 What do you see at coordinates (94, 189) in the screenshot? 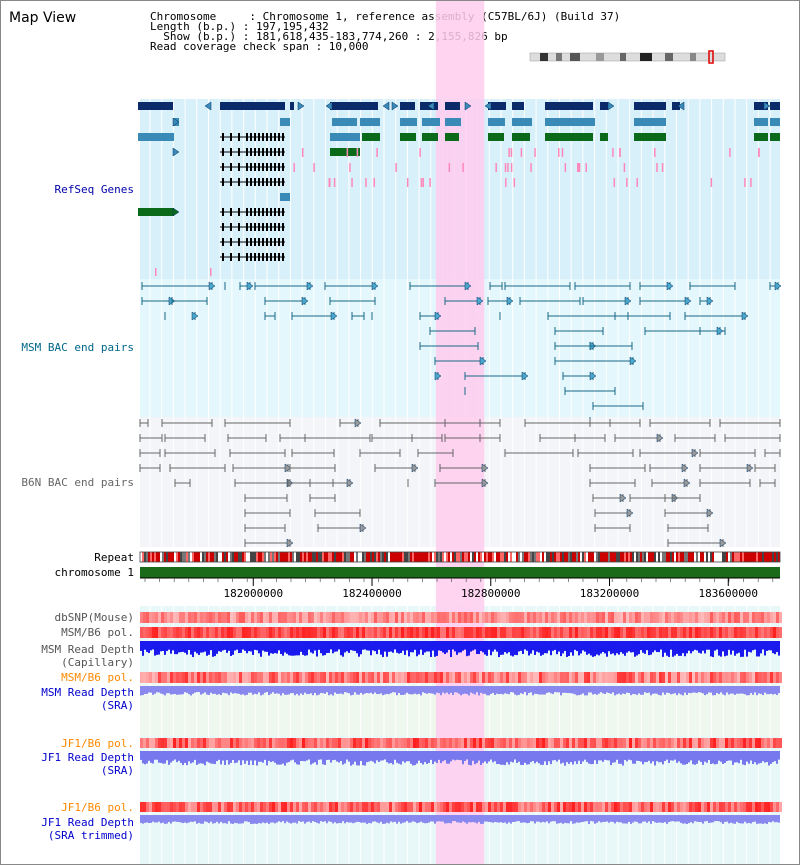
I see `refseq-label: RefSeq Genes` at bounding box center [94, 189].